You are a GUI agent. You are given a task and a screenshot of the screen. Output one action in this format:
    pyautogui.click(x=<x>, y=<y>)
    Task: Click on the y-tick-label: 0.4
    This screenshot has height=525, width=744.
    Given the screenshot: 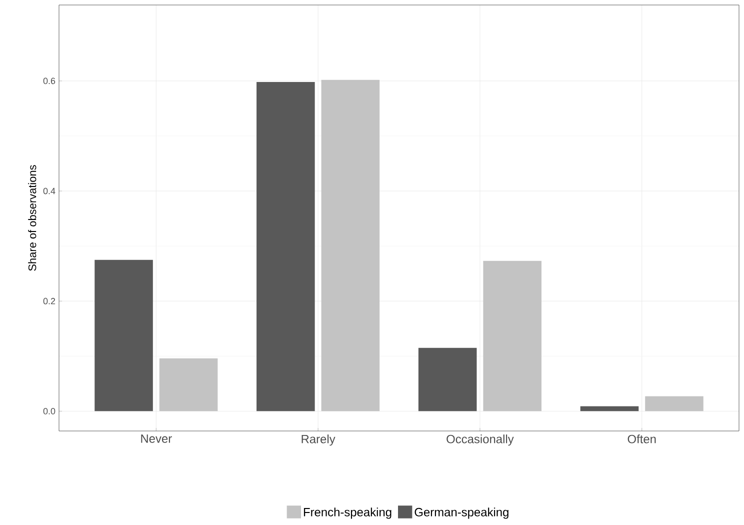 What is the action you would take?
    pyautogui.click(x=49, y=191)
    